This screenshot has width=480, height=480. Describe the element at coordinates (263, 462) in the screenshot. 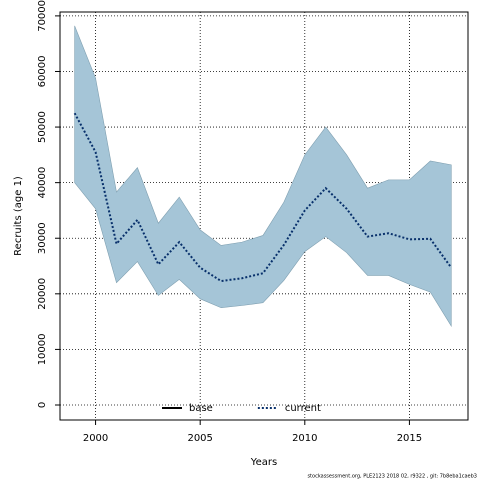

I see `x-axis-label: Years` at that location.